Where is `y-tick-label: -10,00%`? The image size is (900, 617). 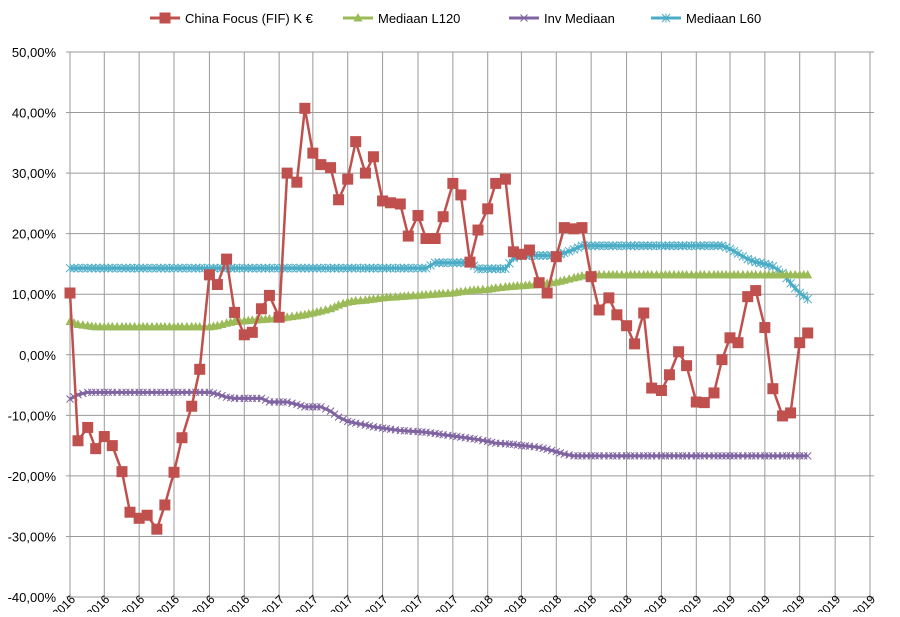 y-tick-label: -10,00% is located at coordinates (32, 415).